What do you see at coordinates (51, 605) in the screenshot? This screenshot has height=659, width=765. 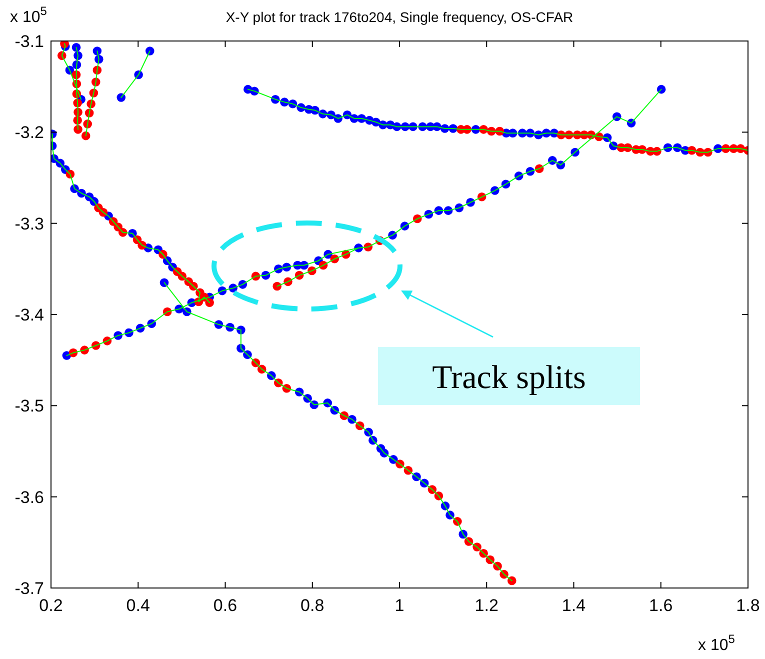 I see `x-tick-label: 0.2` at bounding box center [51, 605].